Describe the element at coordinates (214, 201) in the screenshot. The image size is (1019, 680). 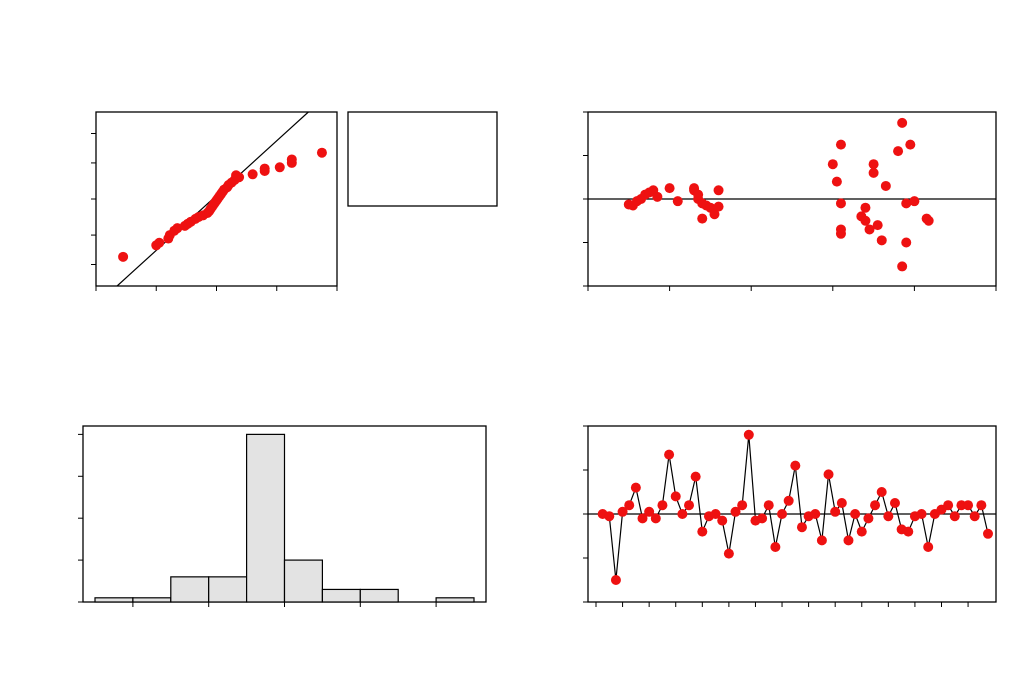
I see `normal-probability-plot` at that location.